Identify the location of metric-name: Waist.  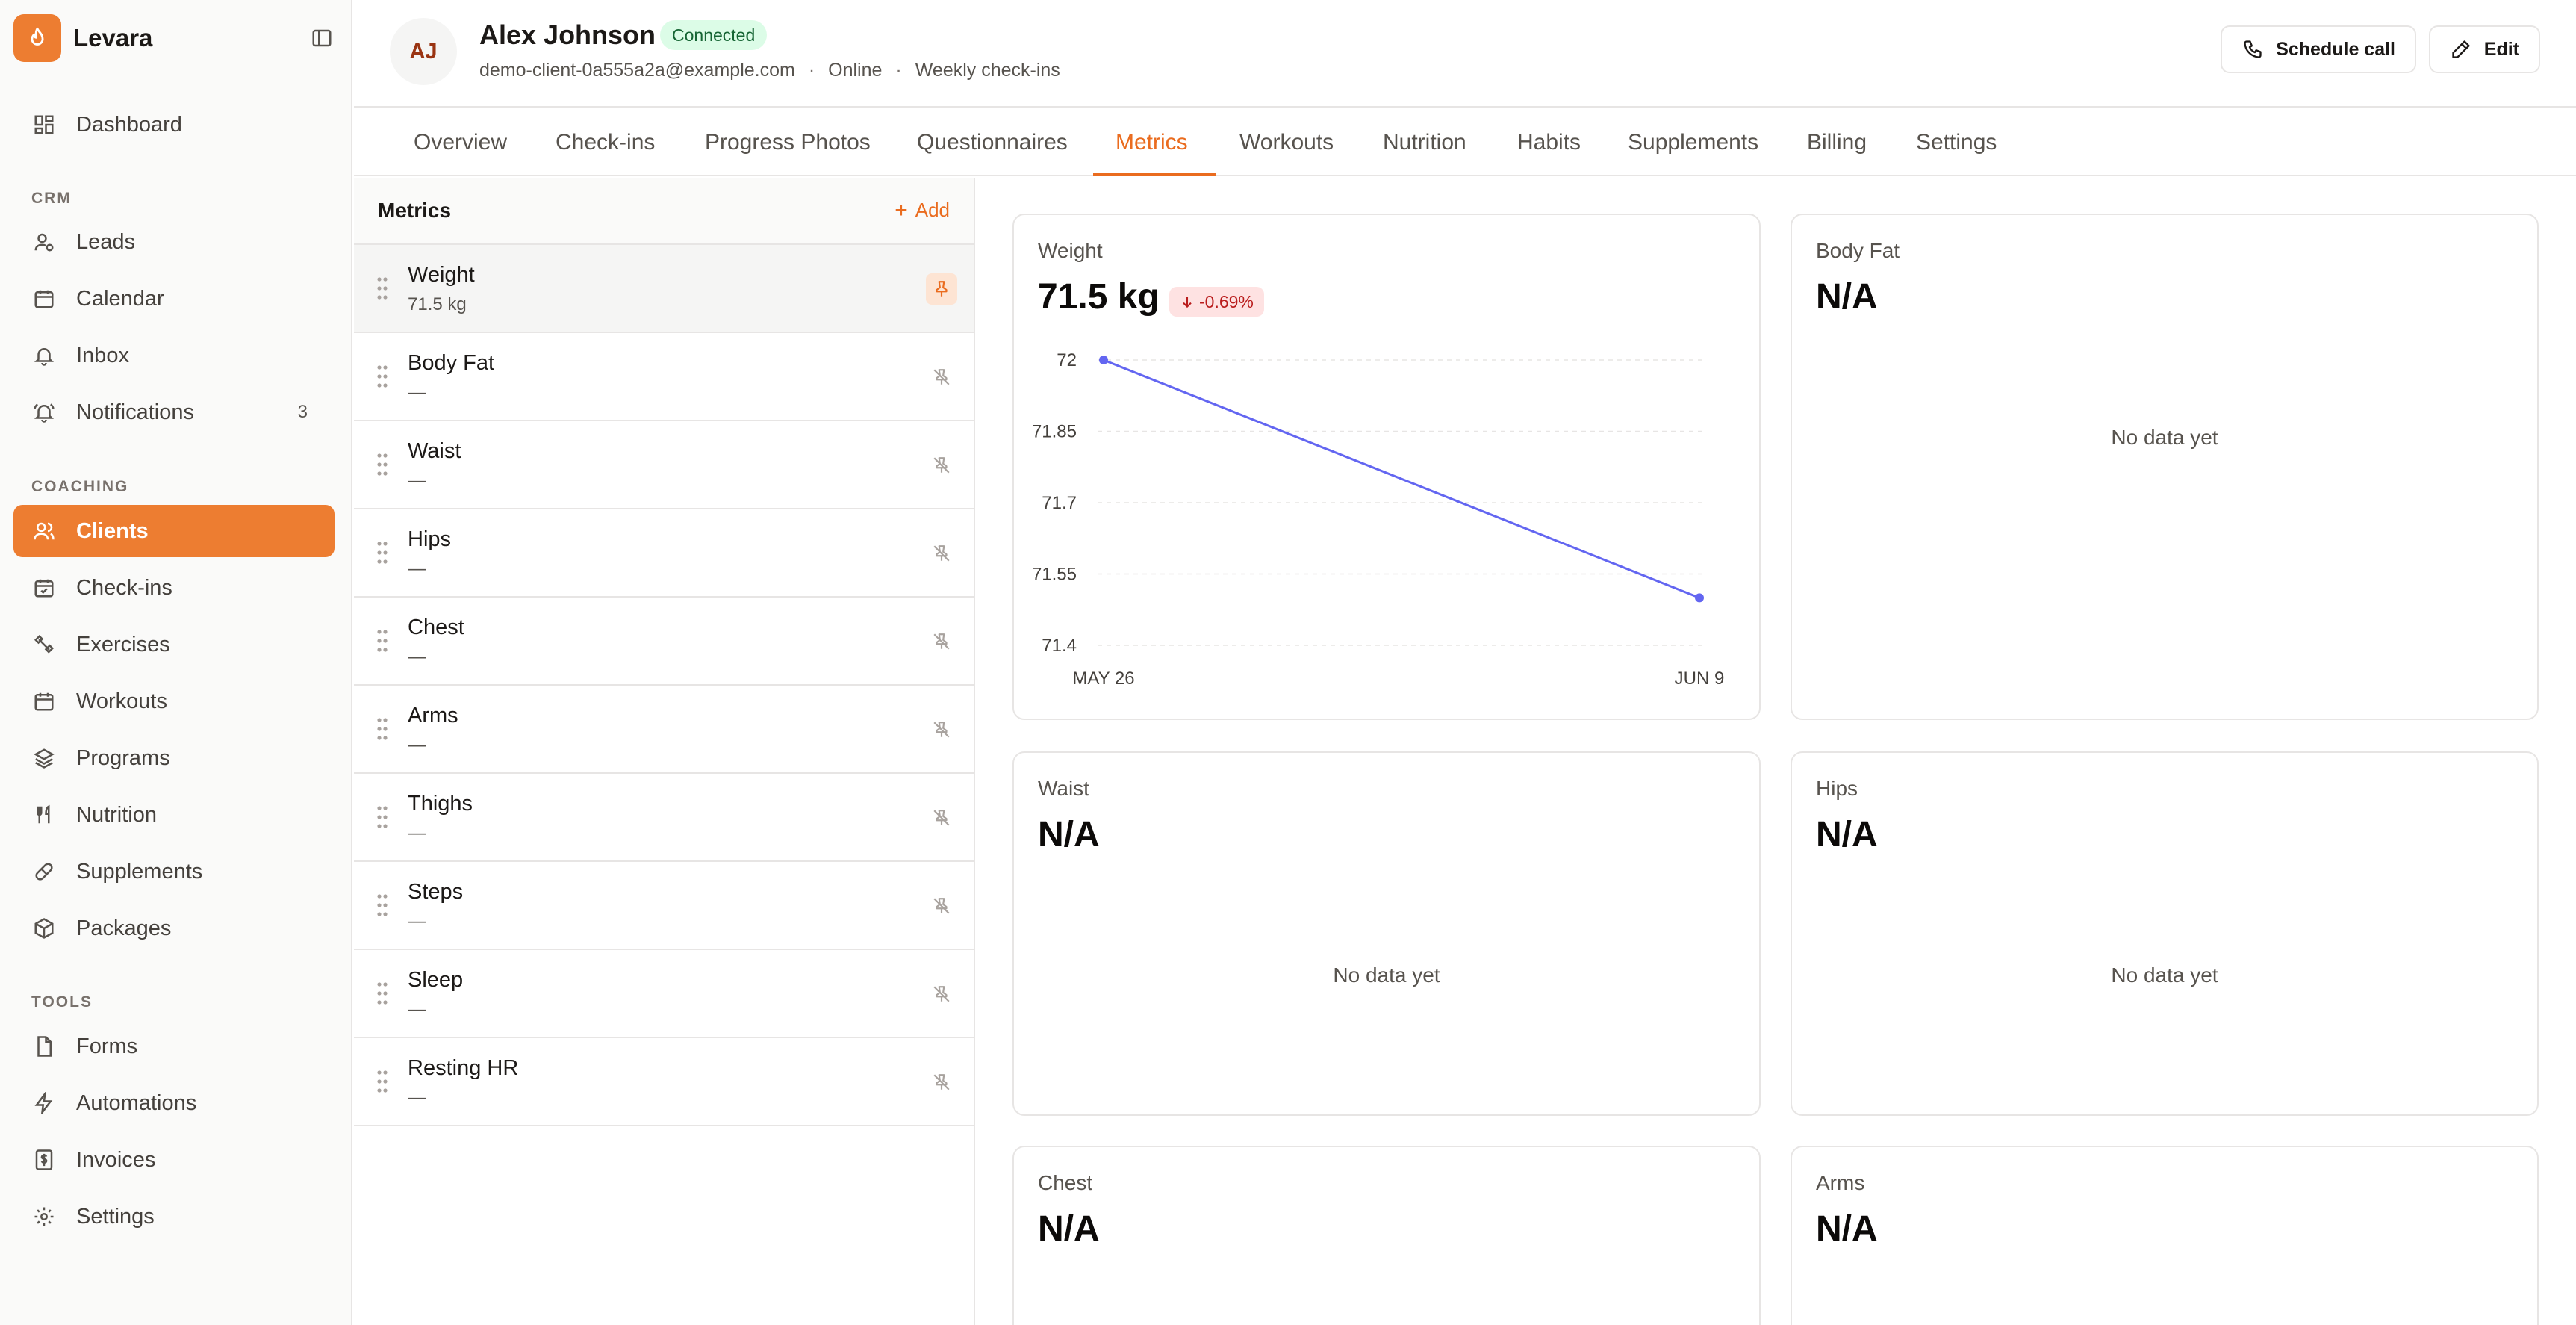
(434, 451).